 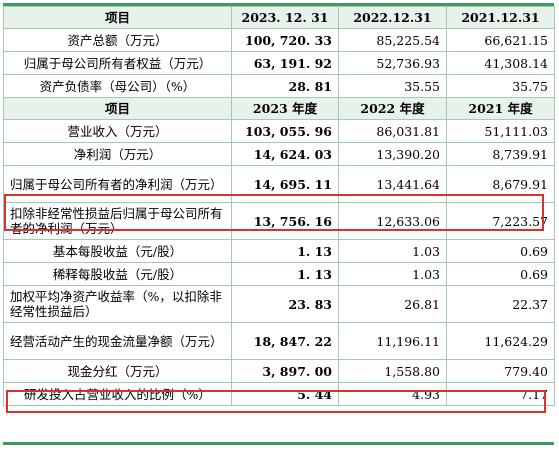 I want to click on value-2021: 66,621.15, so click(x=500, y=40).